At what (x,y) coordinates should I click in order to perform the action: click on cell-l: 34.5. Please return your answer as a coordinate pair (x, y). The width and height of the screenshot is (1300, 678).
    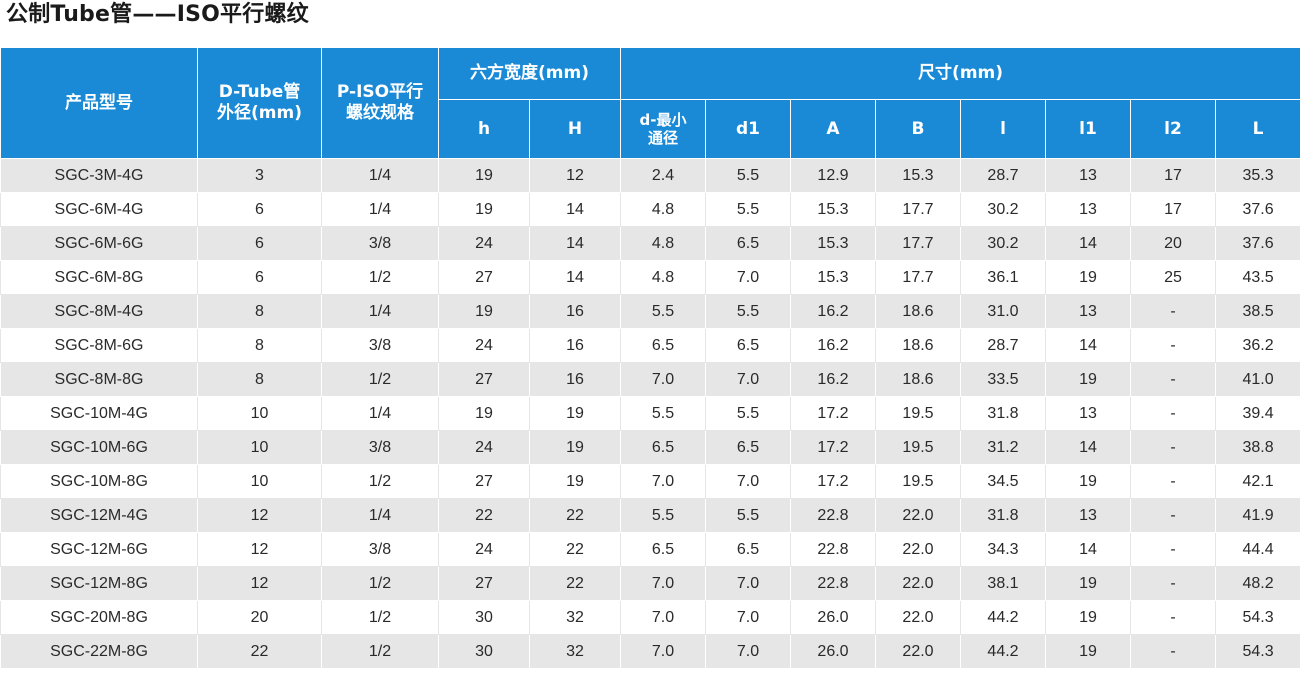
    Looking at the image, I should click on (1003, 481).